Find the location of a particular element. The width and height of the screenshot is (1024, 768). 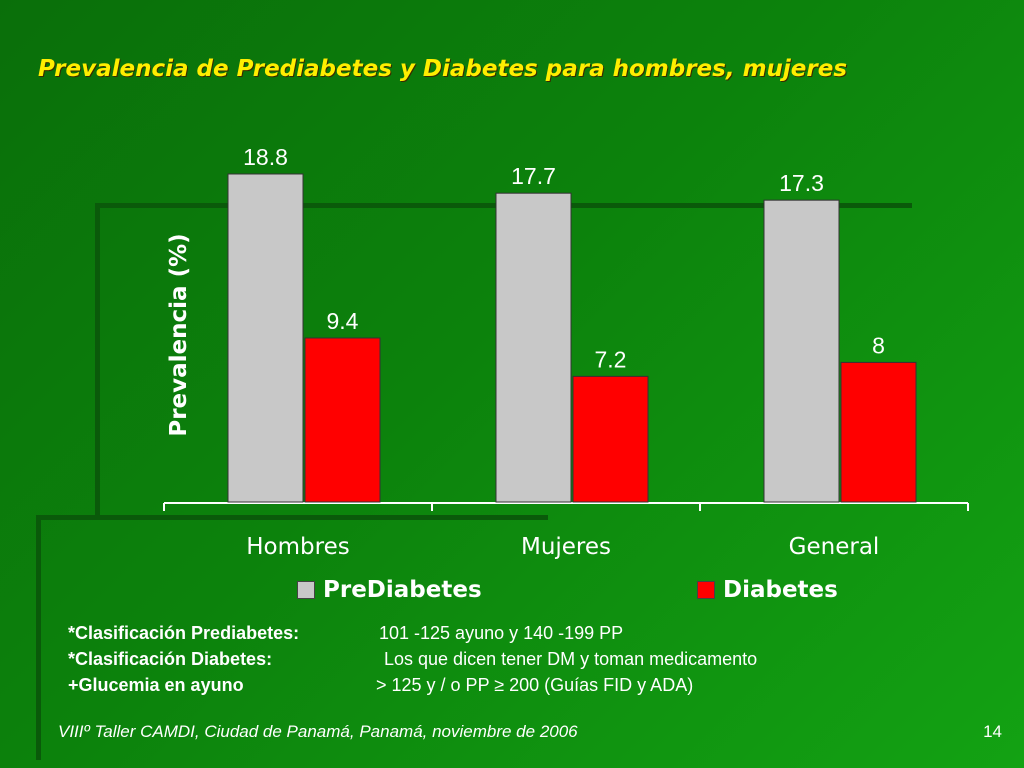

bar-diabetes-general is located at coordinates (878, 432).